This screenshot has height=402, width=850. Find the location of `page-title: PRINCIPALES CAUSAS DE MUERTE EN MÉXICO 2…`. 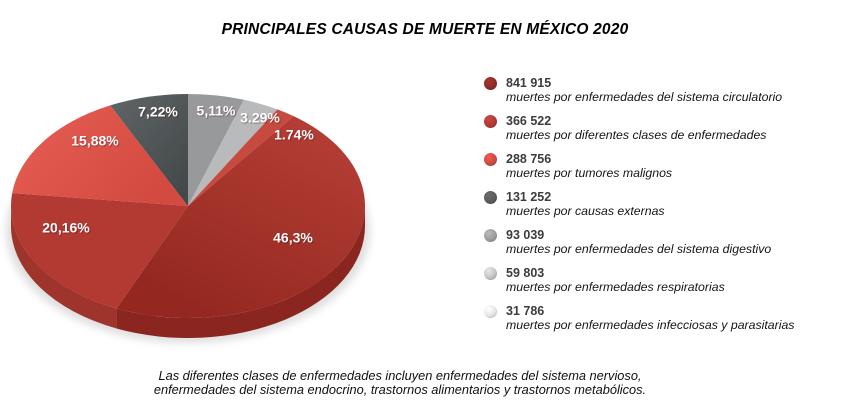

page-title: PRINCIPALES CAUSAS DE MUERTE EN MÉXICO 2… is located at coordinates (425, 29).